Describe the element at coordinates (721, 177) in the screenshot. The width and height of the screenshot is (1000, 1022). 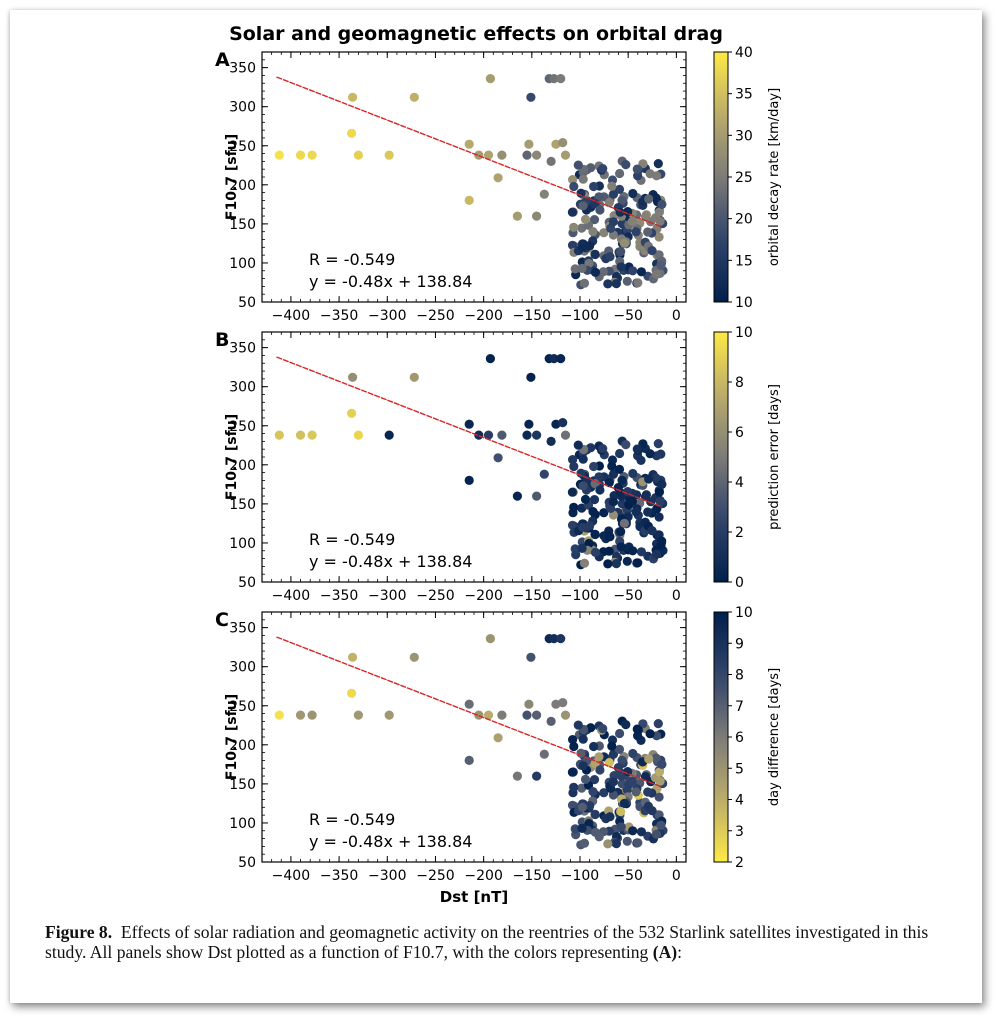
I see `colorbar` at that location.